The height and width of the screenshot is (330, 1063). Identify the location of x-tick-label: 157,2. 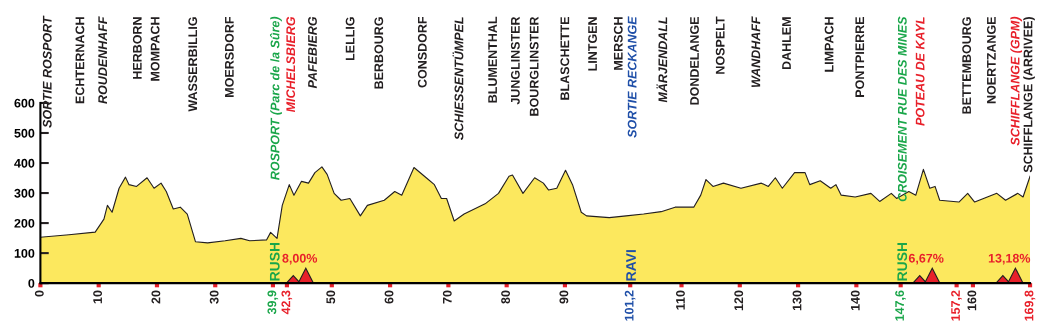
(956, 305).